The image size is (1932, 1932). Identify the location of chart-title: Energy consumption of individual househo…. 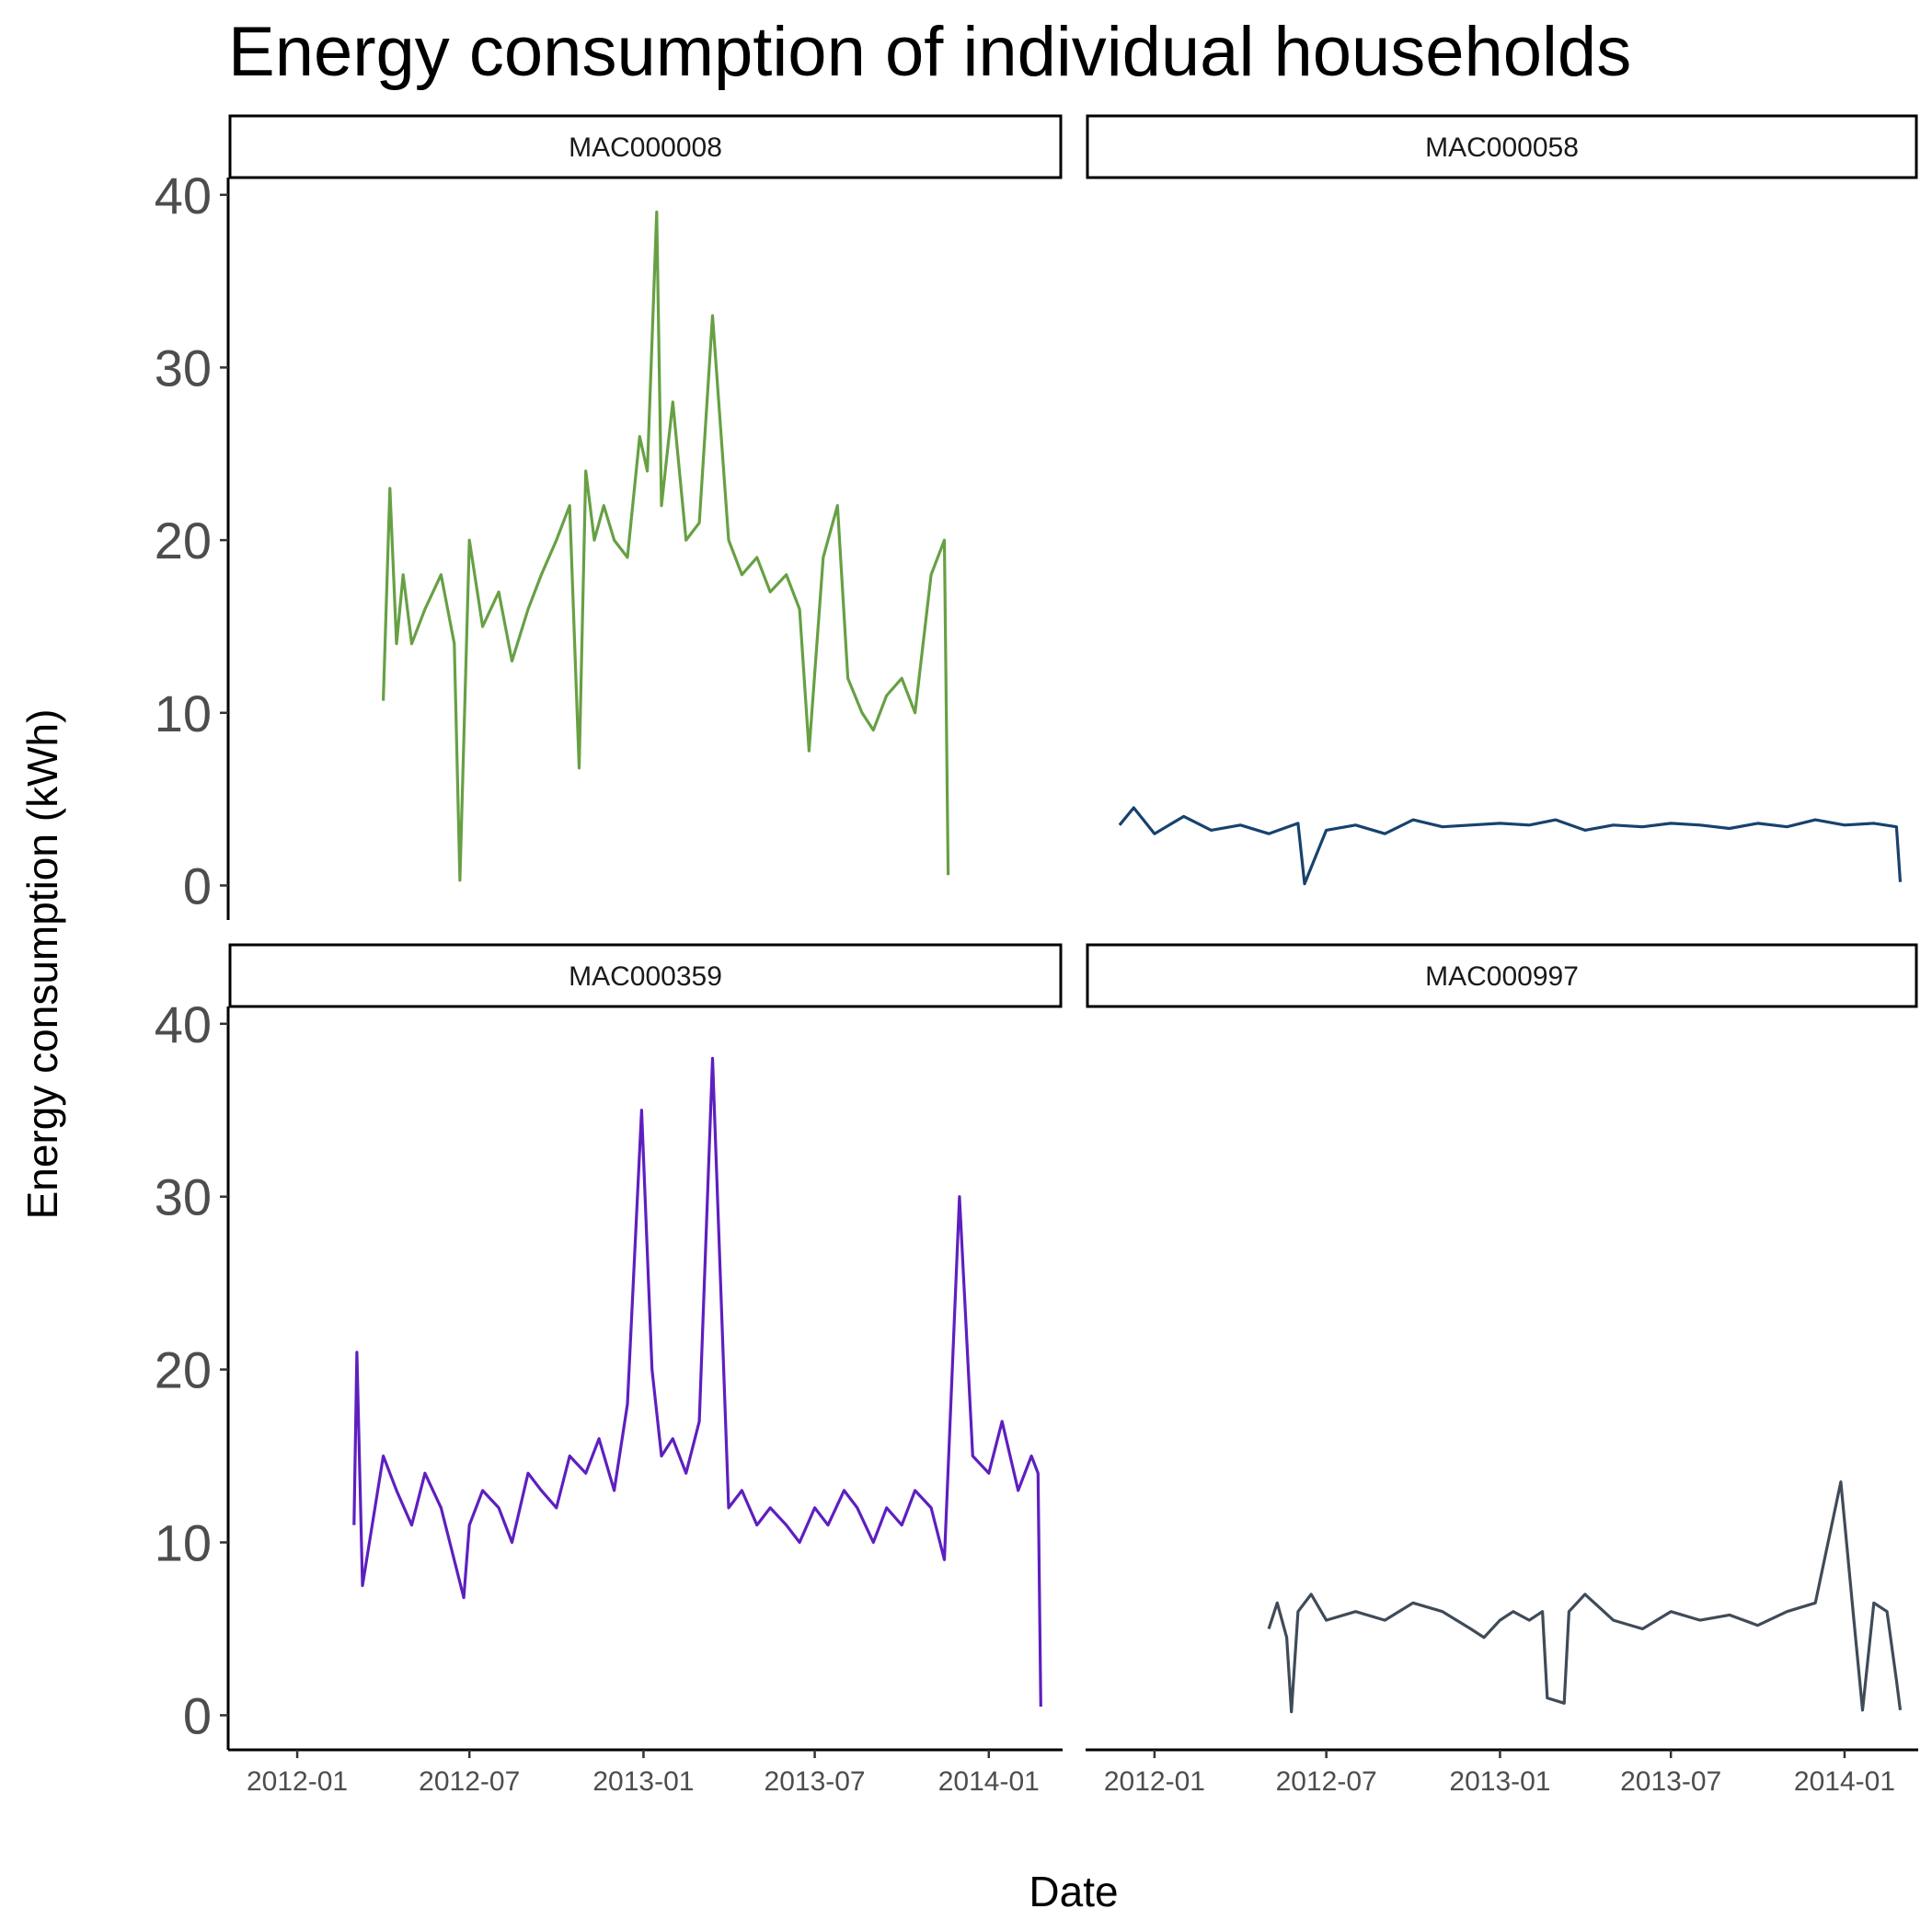
(929, 52).